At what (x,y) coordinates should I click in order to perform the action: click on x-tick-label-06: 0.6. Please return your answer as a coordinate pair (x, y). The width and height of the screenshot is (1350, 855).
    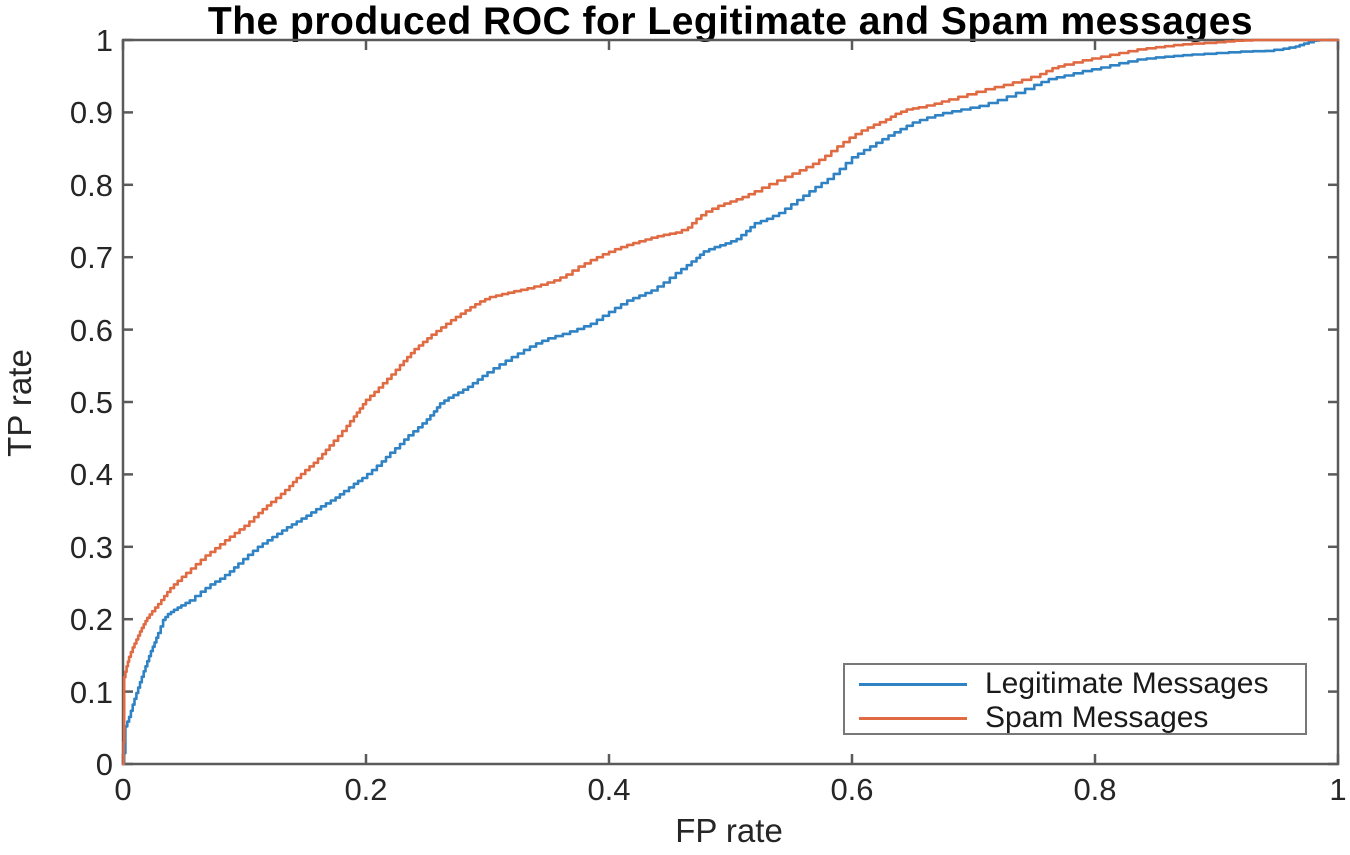
    Looking at the image, I should click on (852, 789).